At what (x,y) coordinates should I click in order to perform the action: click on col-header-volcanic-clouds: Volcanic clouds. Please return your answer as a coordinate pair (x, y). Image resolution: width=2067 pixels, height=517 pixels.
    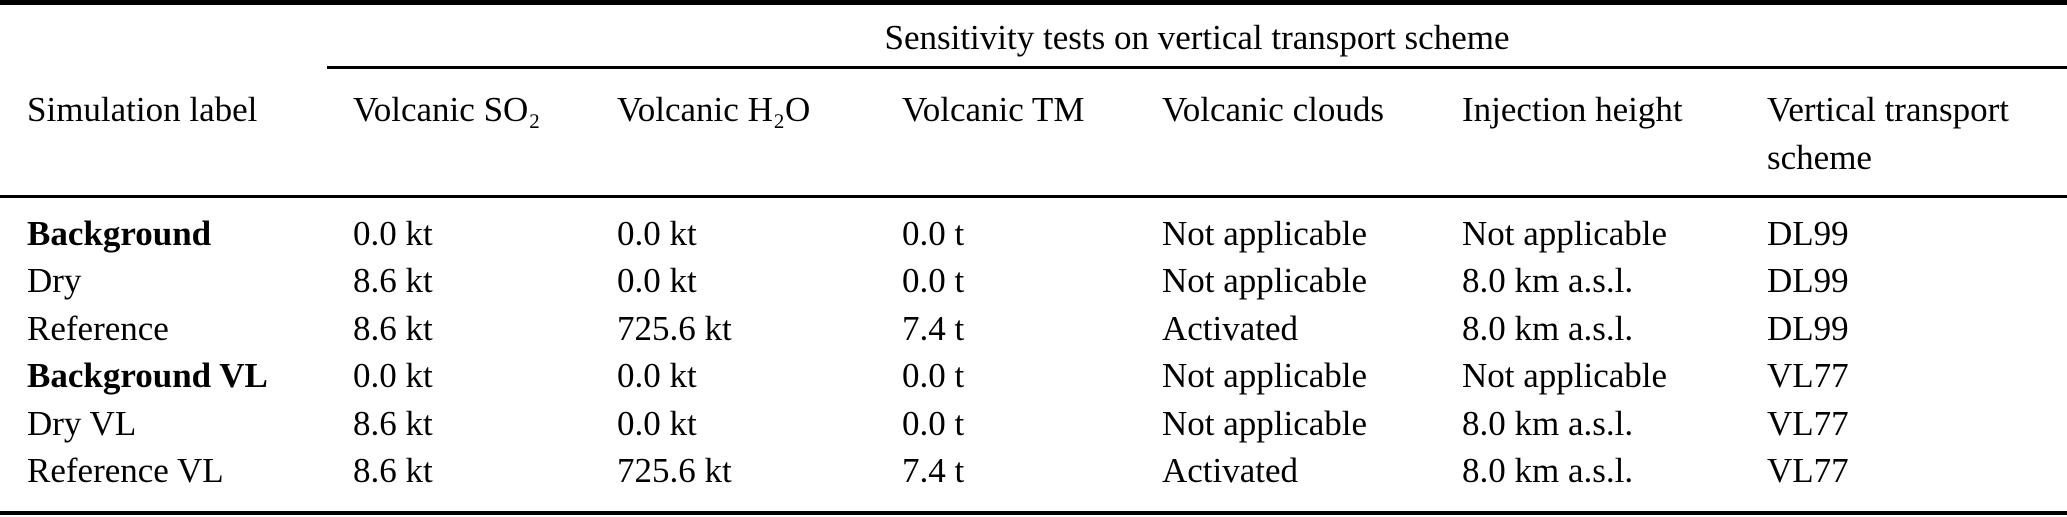
    Looking at the image, I should click on (1273, 109).